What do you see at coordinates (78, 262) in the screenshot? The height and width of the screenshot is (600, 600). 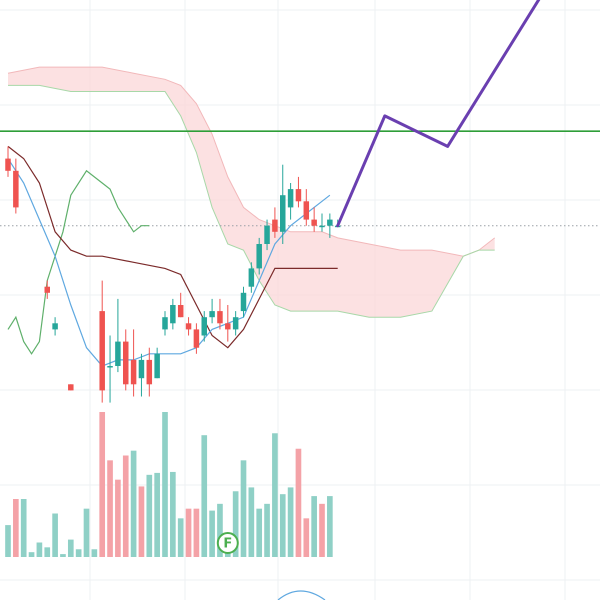 I see `lagging-span-line` at bounding box center [78, 262].